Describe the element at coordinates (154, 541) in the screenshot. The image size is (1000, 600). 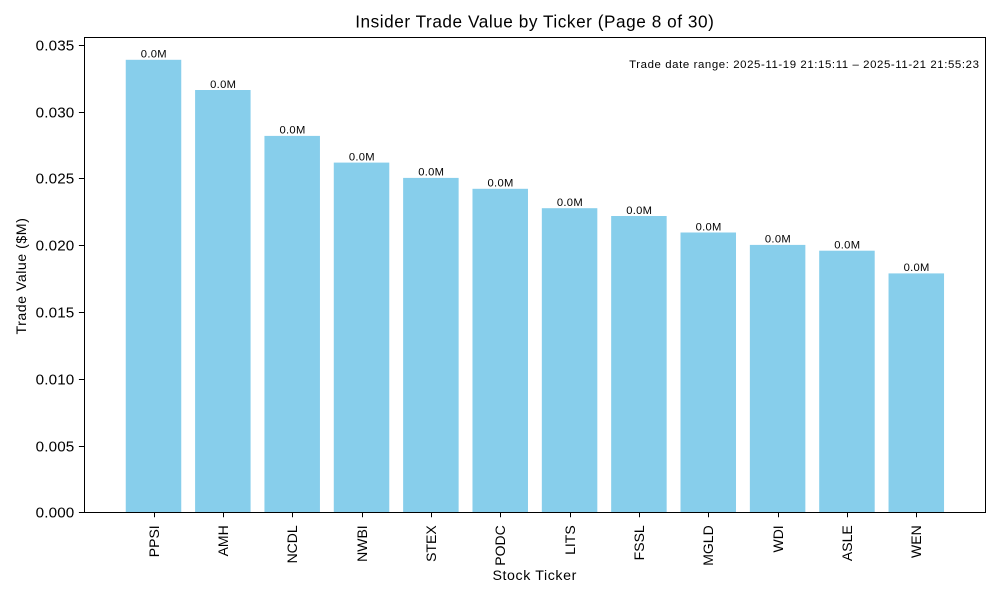
I see `svg-text: PPSI` at that location.